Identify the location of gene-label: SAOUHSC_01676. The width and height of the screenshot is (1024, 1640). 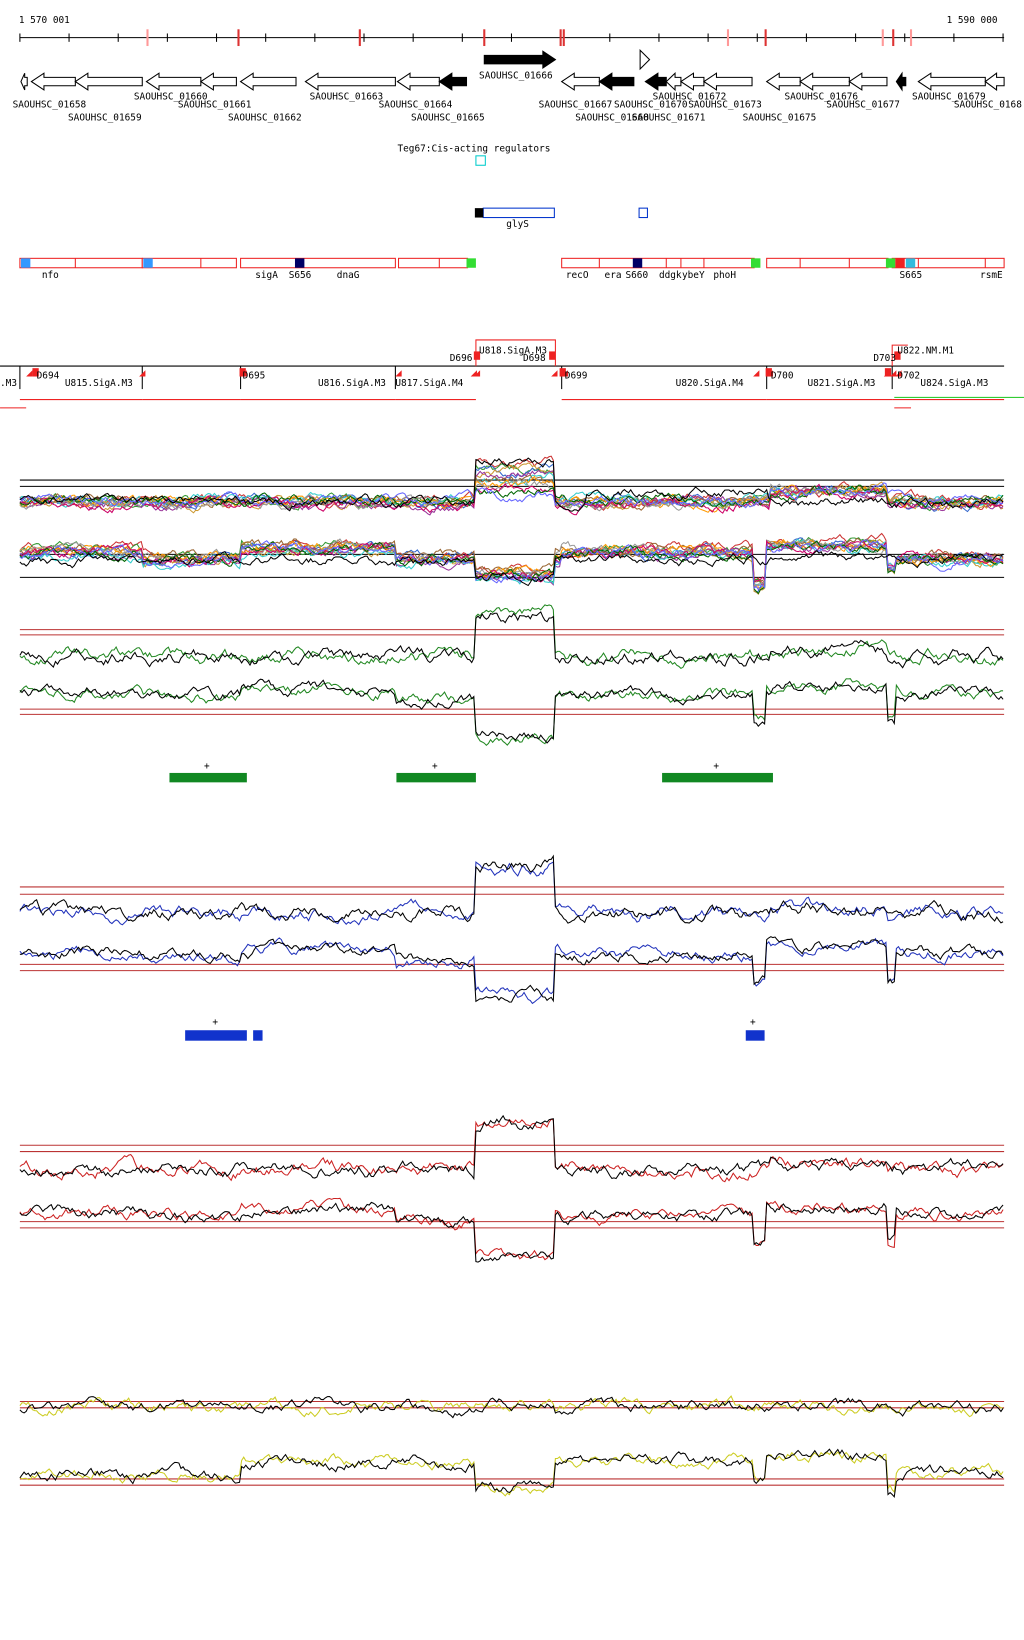
(821, 96).